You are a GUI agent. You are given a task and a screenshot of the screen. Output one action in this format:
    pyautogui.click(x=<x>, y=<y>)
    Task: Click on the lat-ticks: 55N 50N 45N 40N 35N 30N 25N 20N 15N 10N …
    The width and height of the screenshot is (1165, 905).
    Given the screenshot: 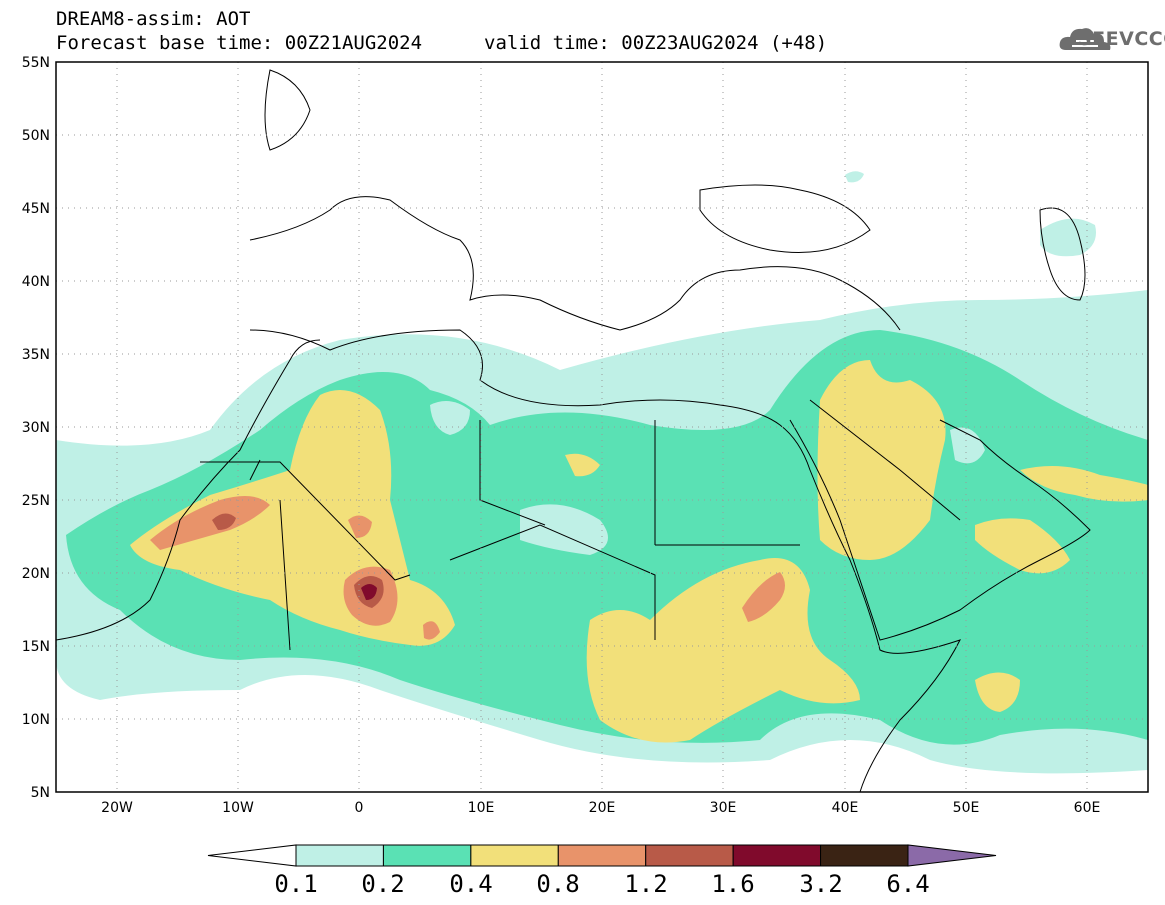 What is the action you would take?
    pyautogui.click(x=36, y=428)
    